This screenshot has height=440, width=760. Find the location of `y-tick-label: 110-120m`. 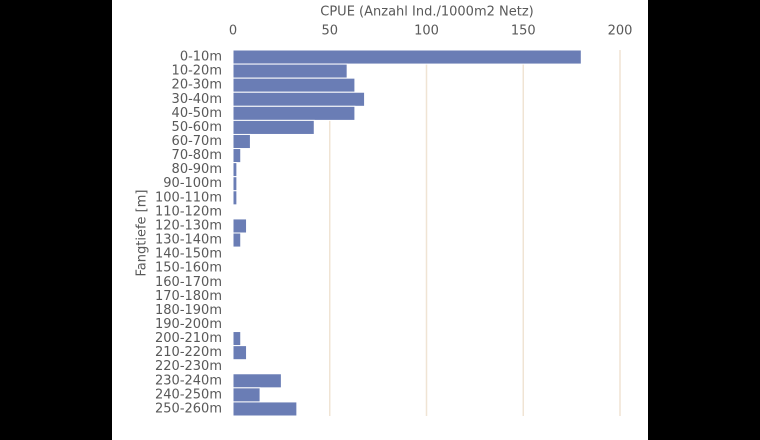

y-tick-label: 110-120m is located at coordinates (188, 211).